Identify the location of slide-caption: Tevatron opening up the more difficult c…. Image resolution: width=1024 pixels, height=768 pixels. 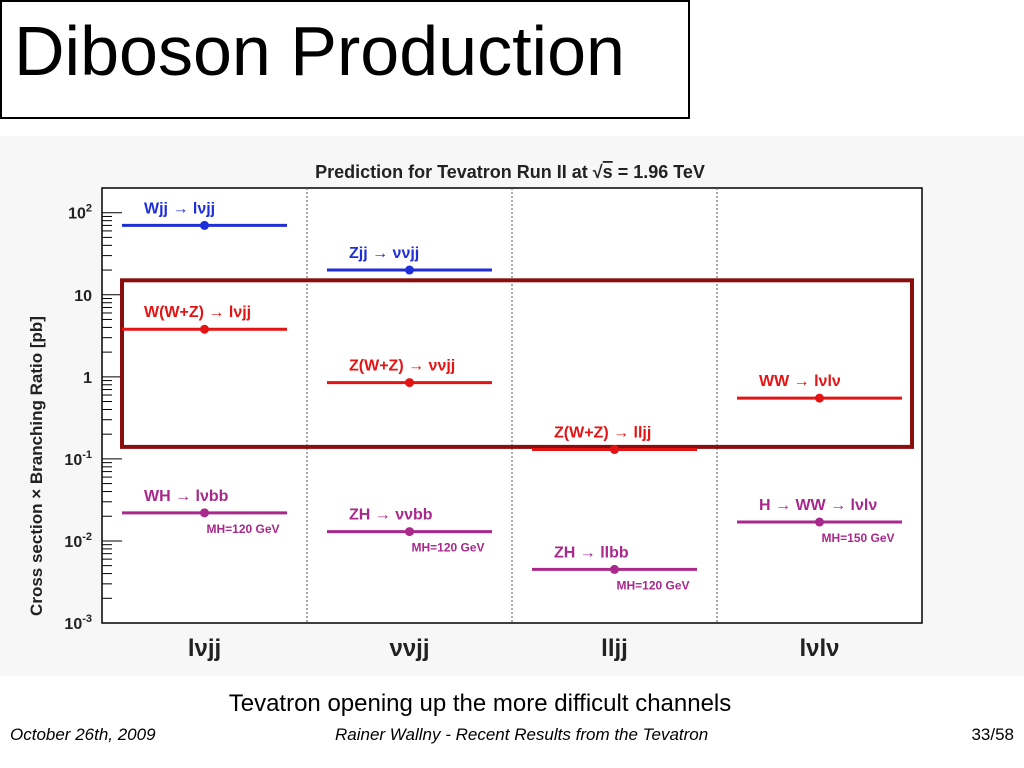
(480, 703).